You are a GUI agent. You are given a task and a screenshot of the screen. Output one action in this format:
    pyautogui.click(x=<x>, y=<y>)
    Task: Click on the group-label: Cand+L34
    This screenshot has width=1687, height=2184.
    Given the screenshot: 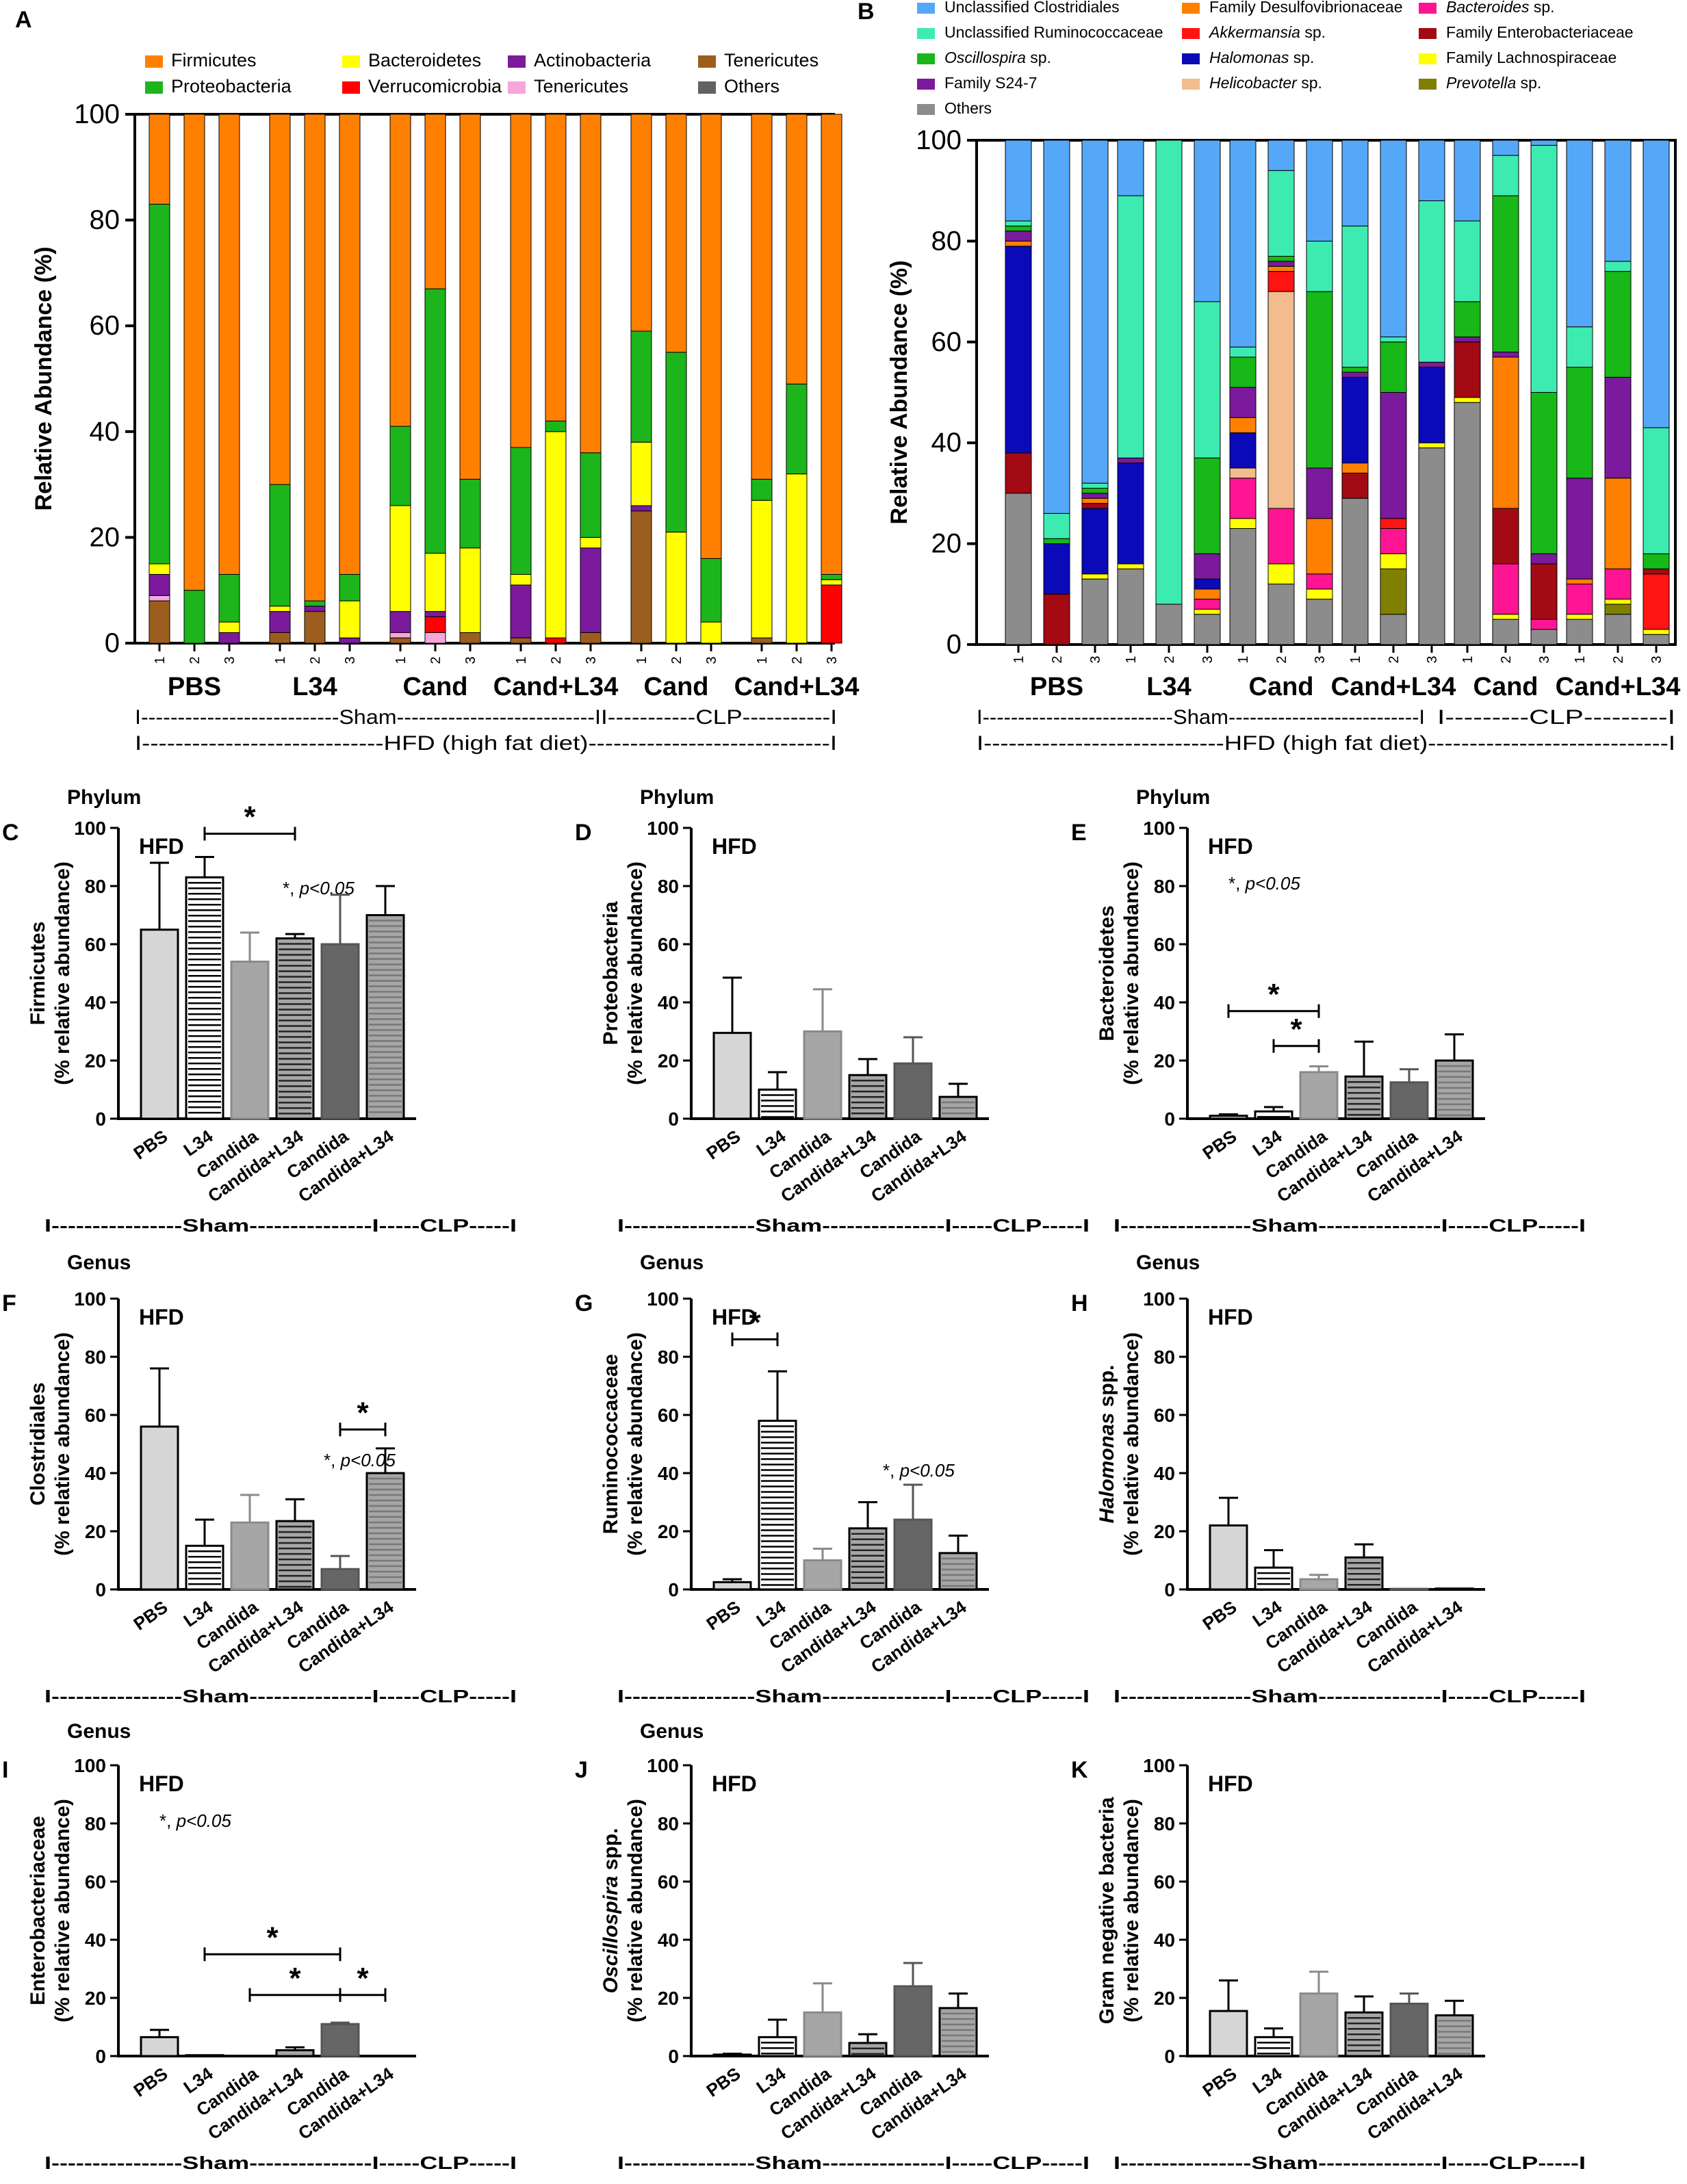 What is the action you would take?
    pyautogui.click(x=1393, y=687)
    